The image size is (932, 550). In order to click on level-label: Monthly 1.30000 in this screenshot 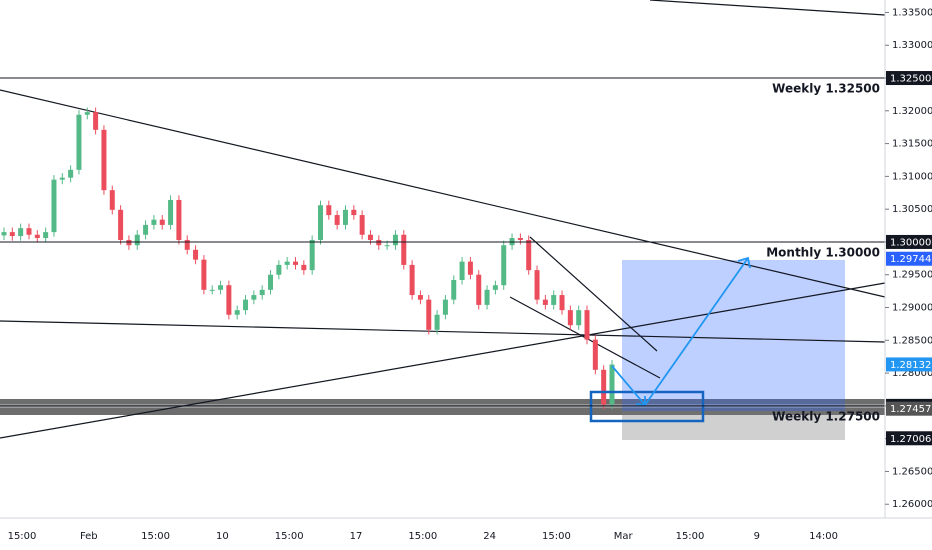, I will do `click(823, 252)`.